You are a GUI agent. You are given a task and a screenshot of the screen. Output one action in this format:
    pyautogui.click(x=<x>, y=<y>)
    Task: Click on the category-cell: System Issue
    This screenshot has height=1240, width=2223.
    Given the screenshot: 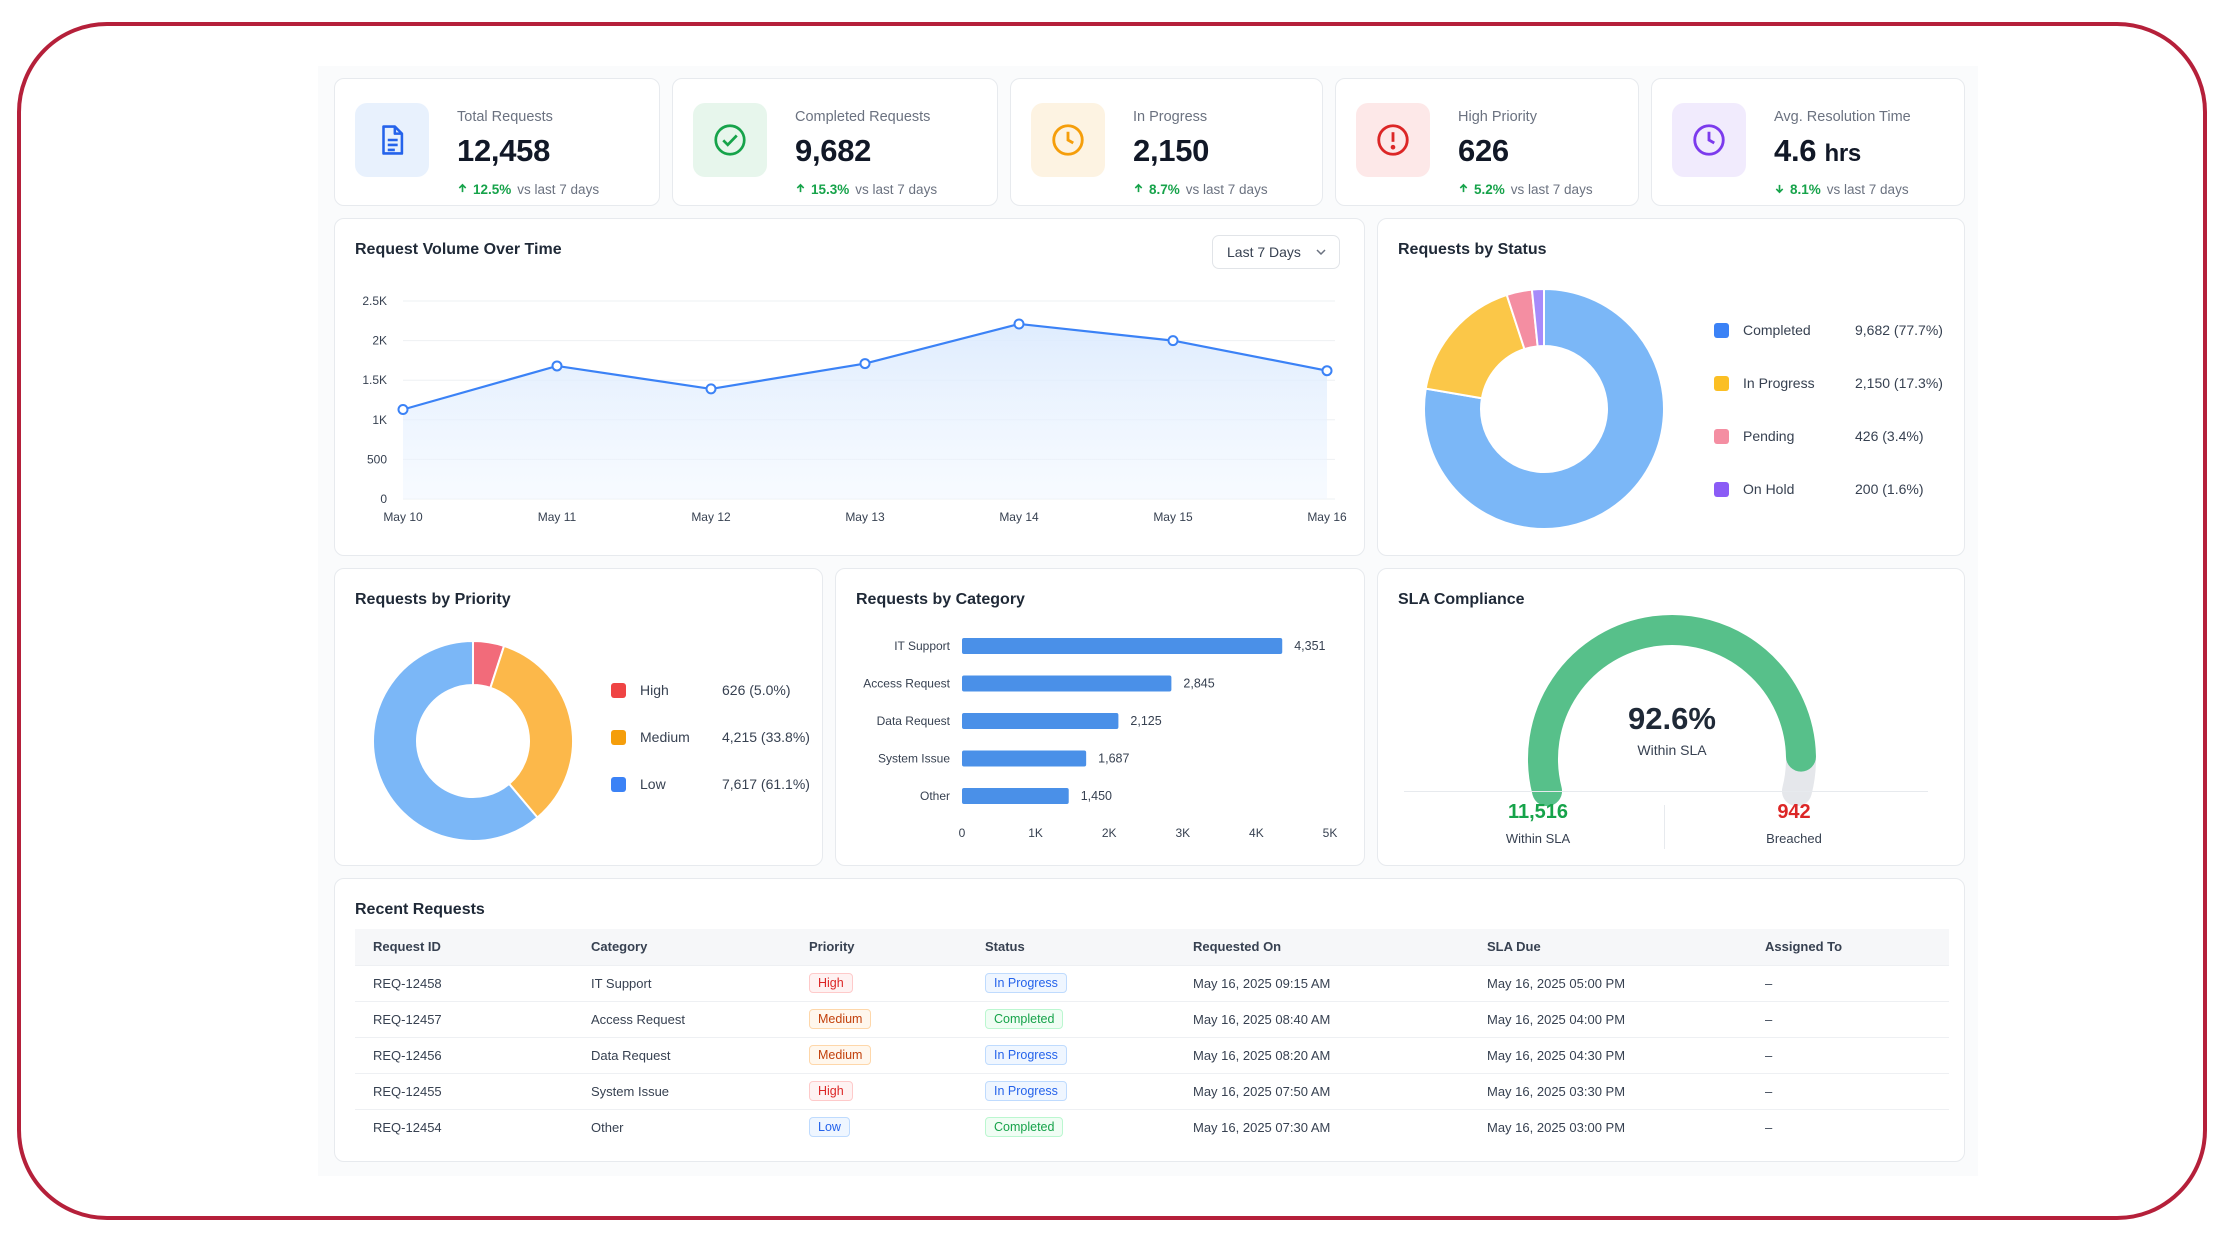 What is the action you would take?
    pyautogui.click(x=682, y=1090)
    